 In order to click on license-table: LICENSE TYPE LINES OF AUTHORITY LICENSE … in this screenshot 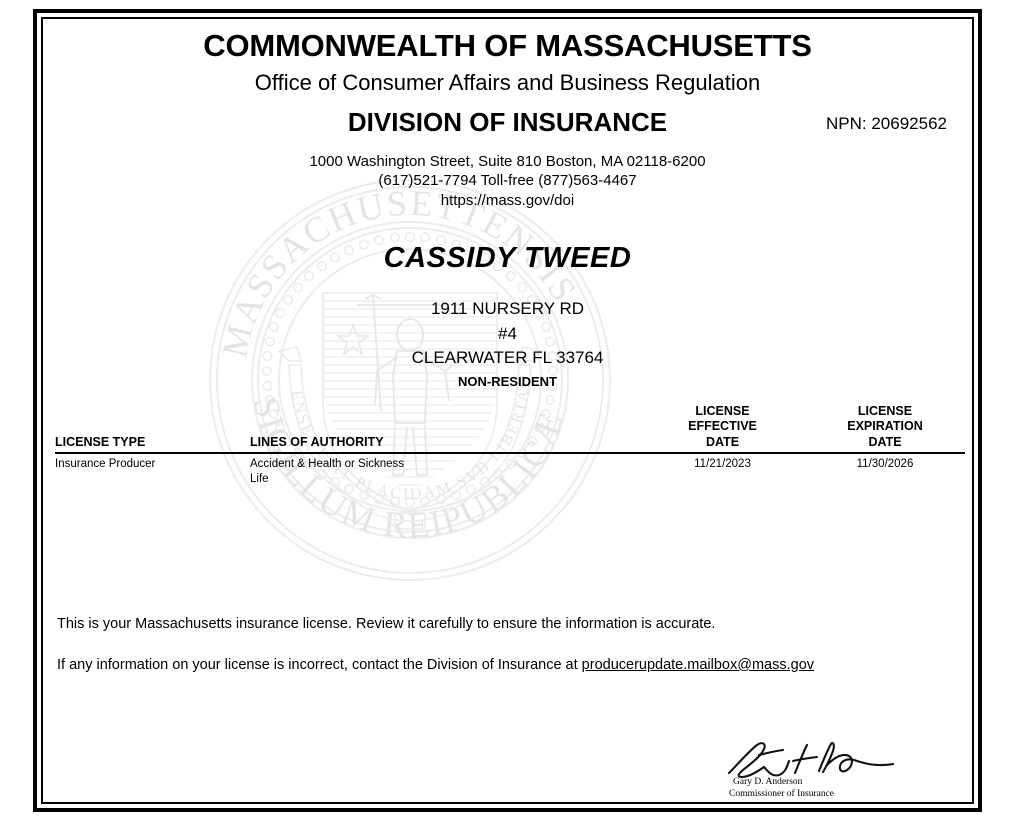, I will do `click(512, 446)`.